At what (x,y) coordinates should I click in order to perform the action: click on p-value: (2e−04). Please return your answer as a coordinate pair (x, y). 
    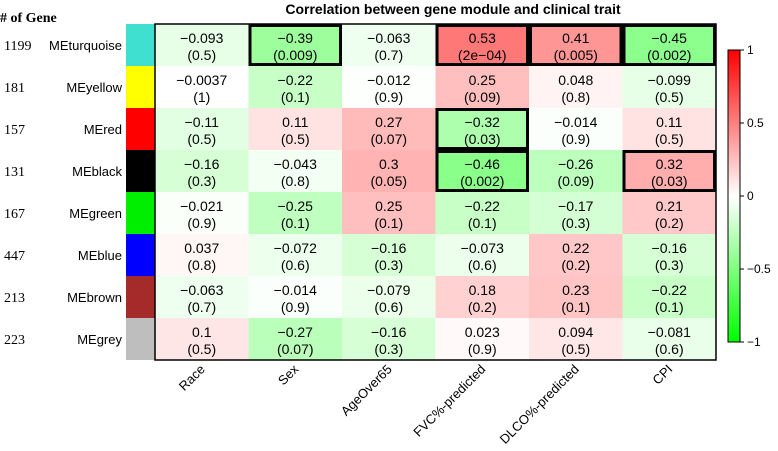
    Looking at the image, I should click on (482, 55).